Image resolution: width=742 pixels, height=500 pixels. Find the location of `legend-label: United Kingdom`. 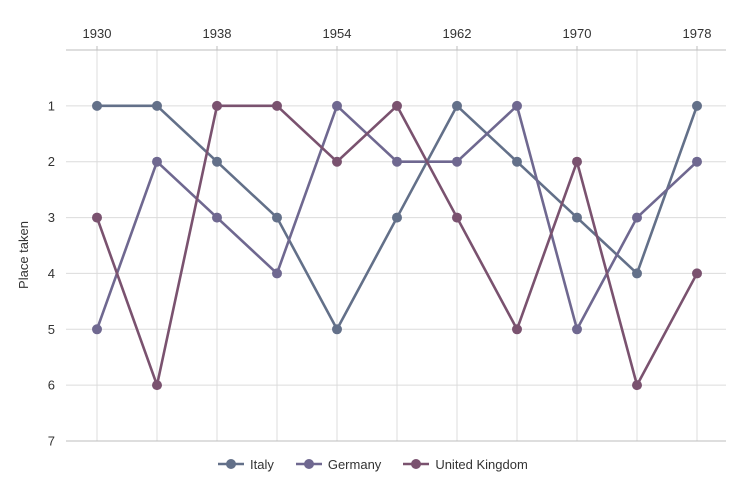

legend-label: United Kingdom is located at coordinates (481, 464).